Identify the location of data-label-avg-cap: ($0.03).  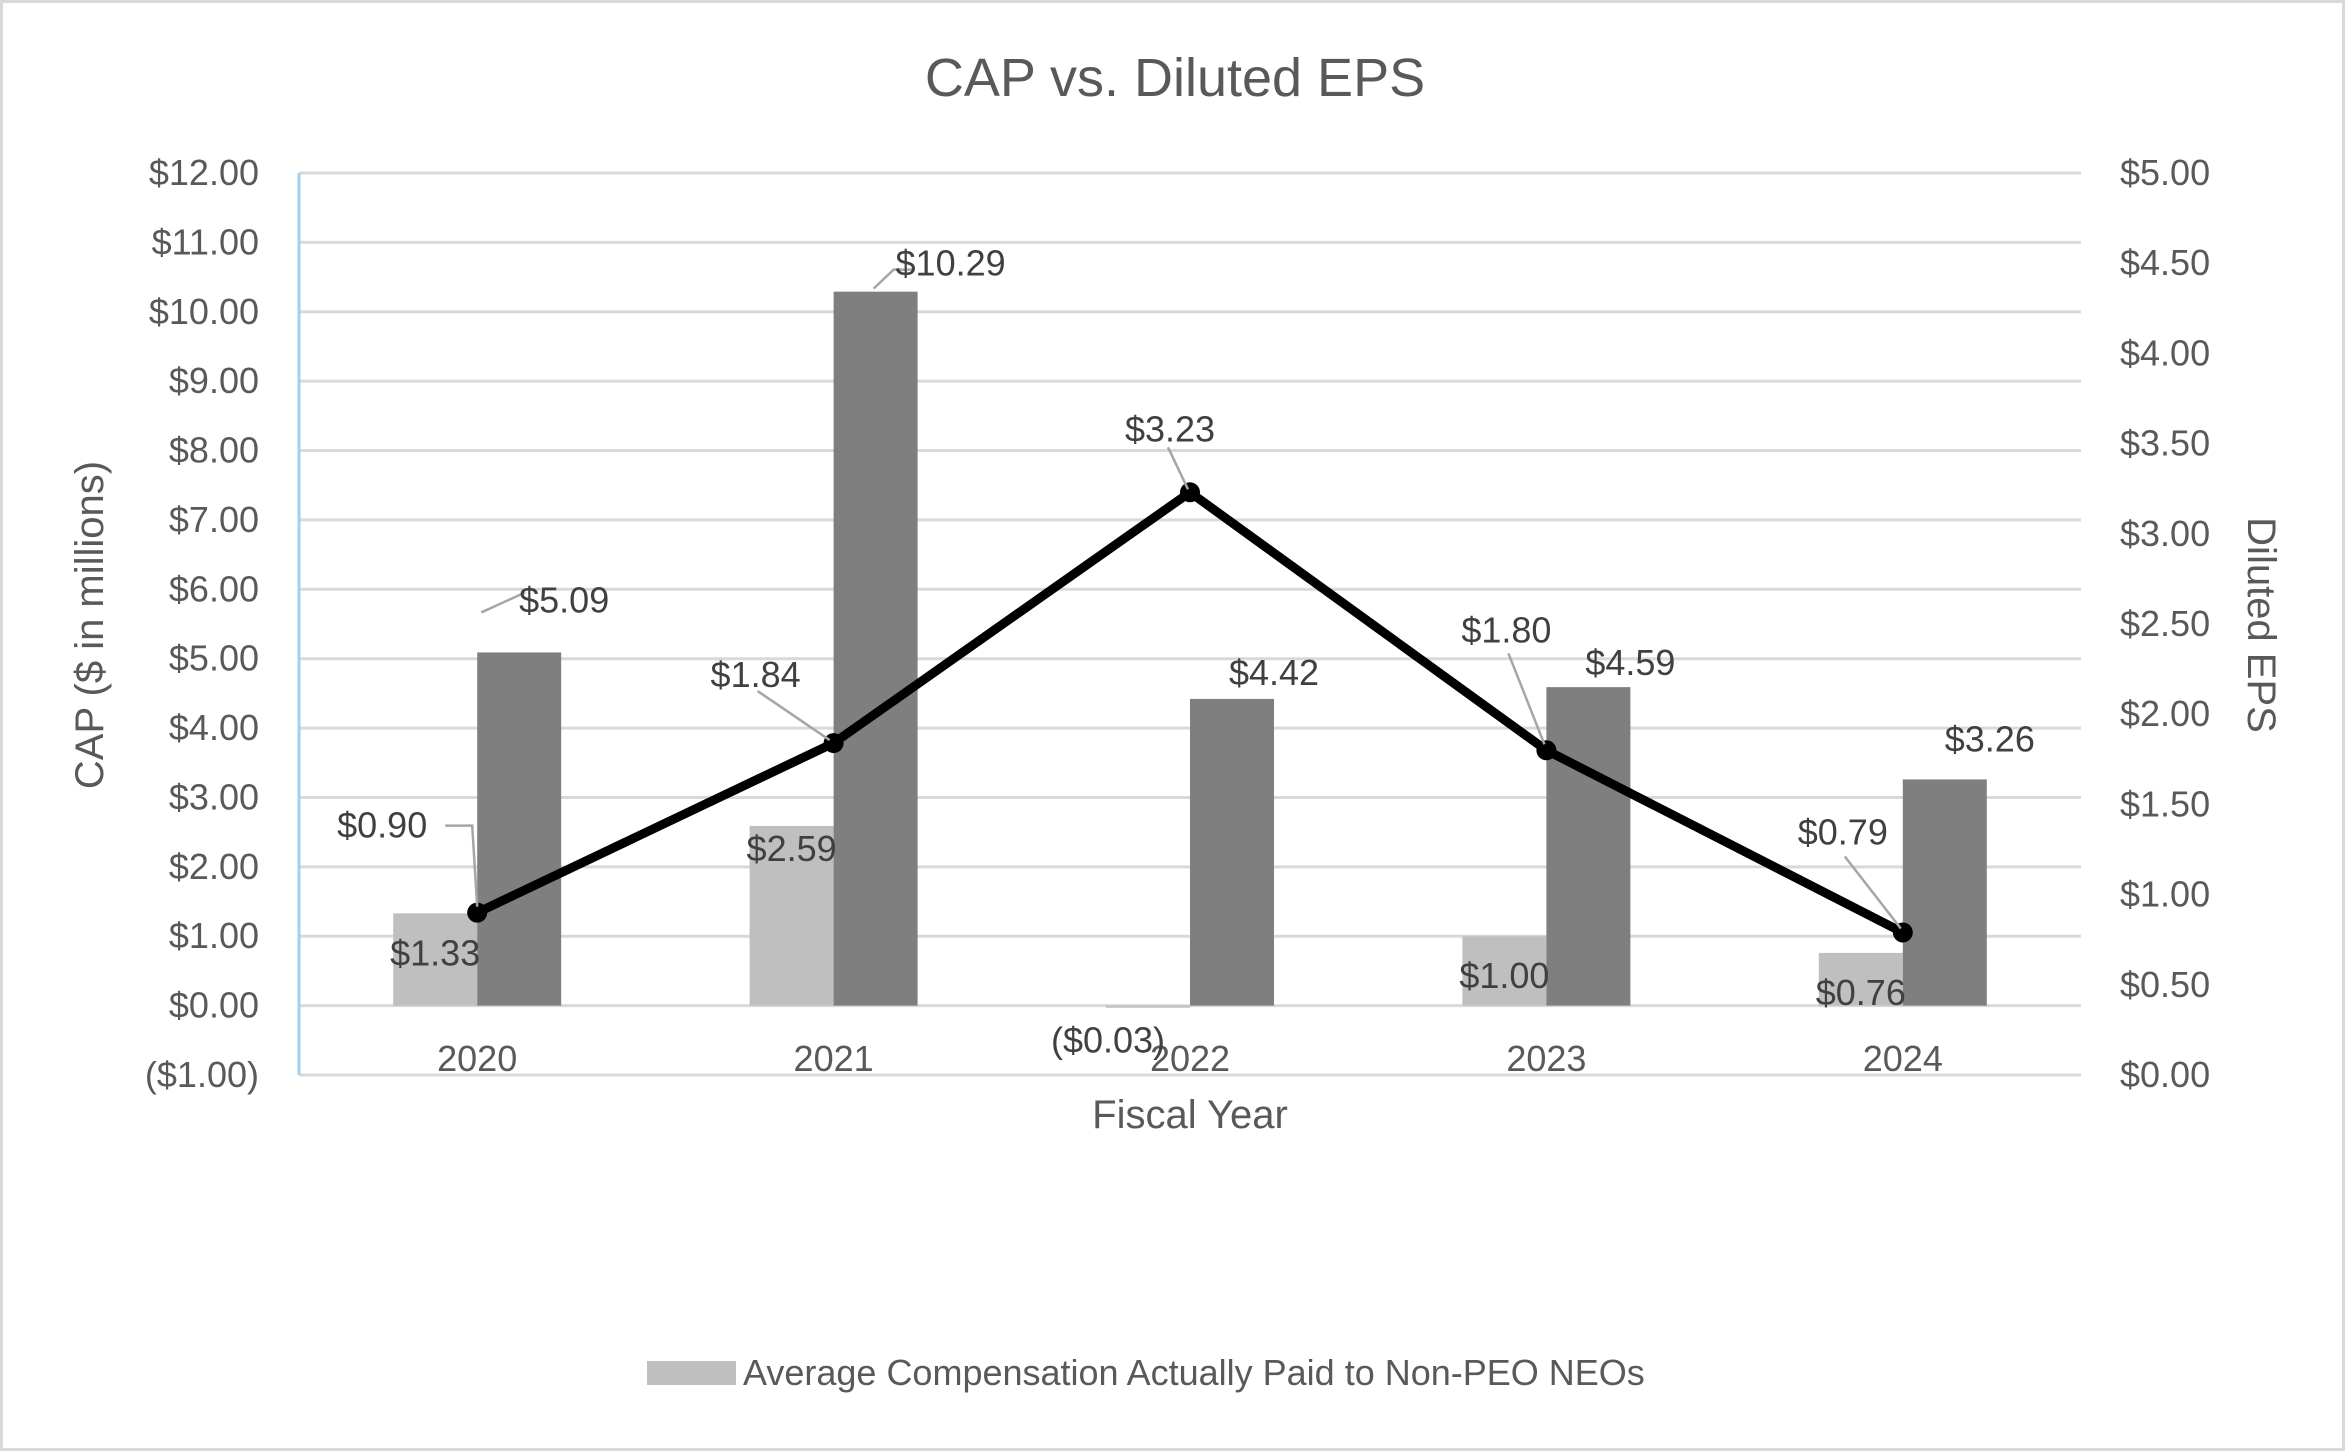
(1108, 1040).